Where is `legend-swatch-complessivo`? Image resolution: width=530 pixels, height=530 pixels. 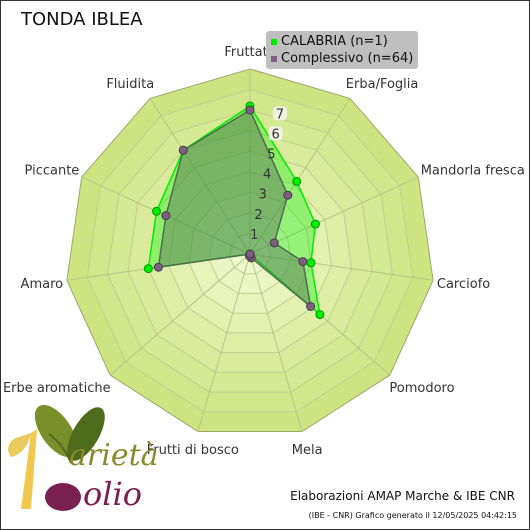 legend-swatch-complessivo is located at coordinates (274, 58).